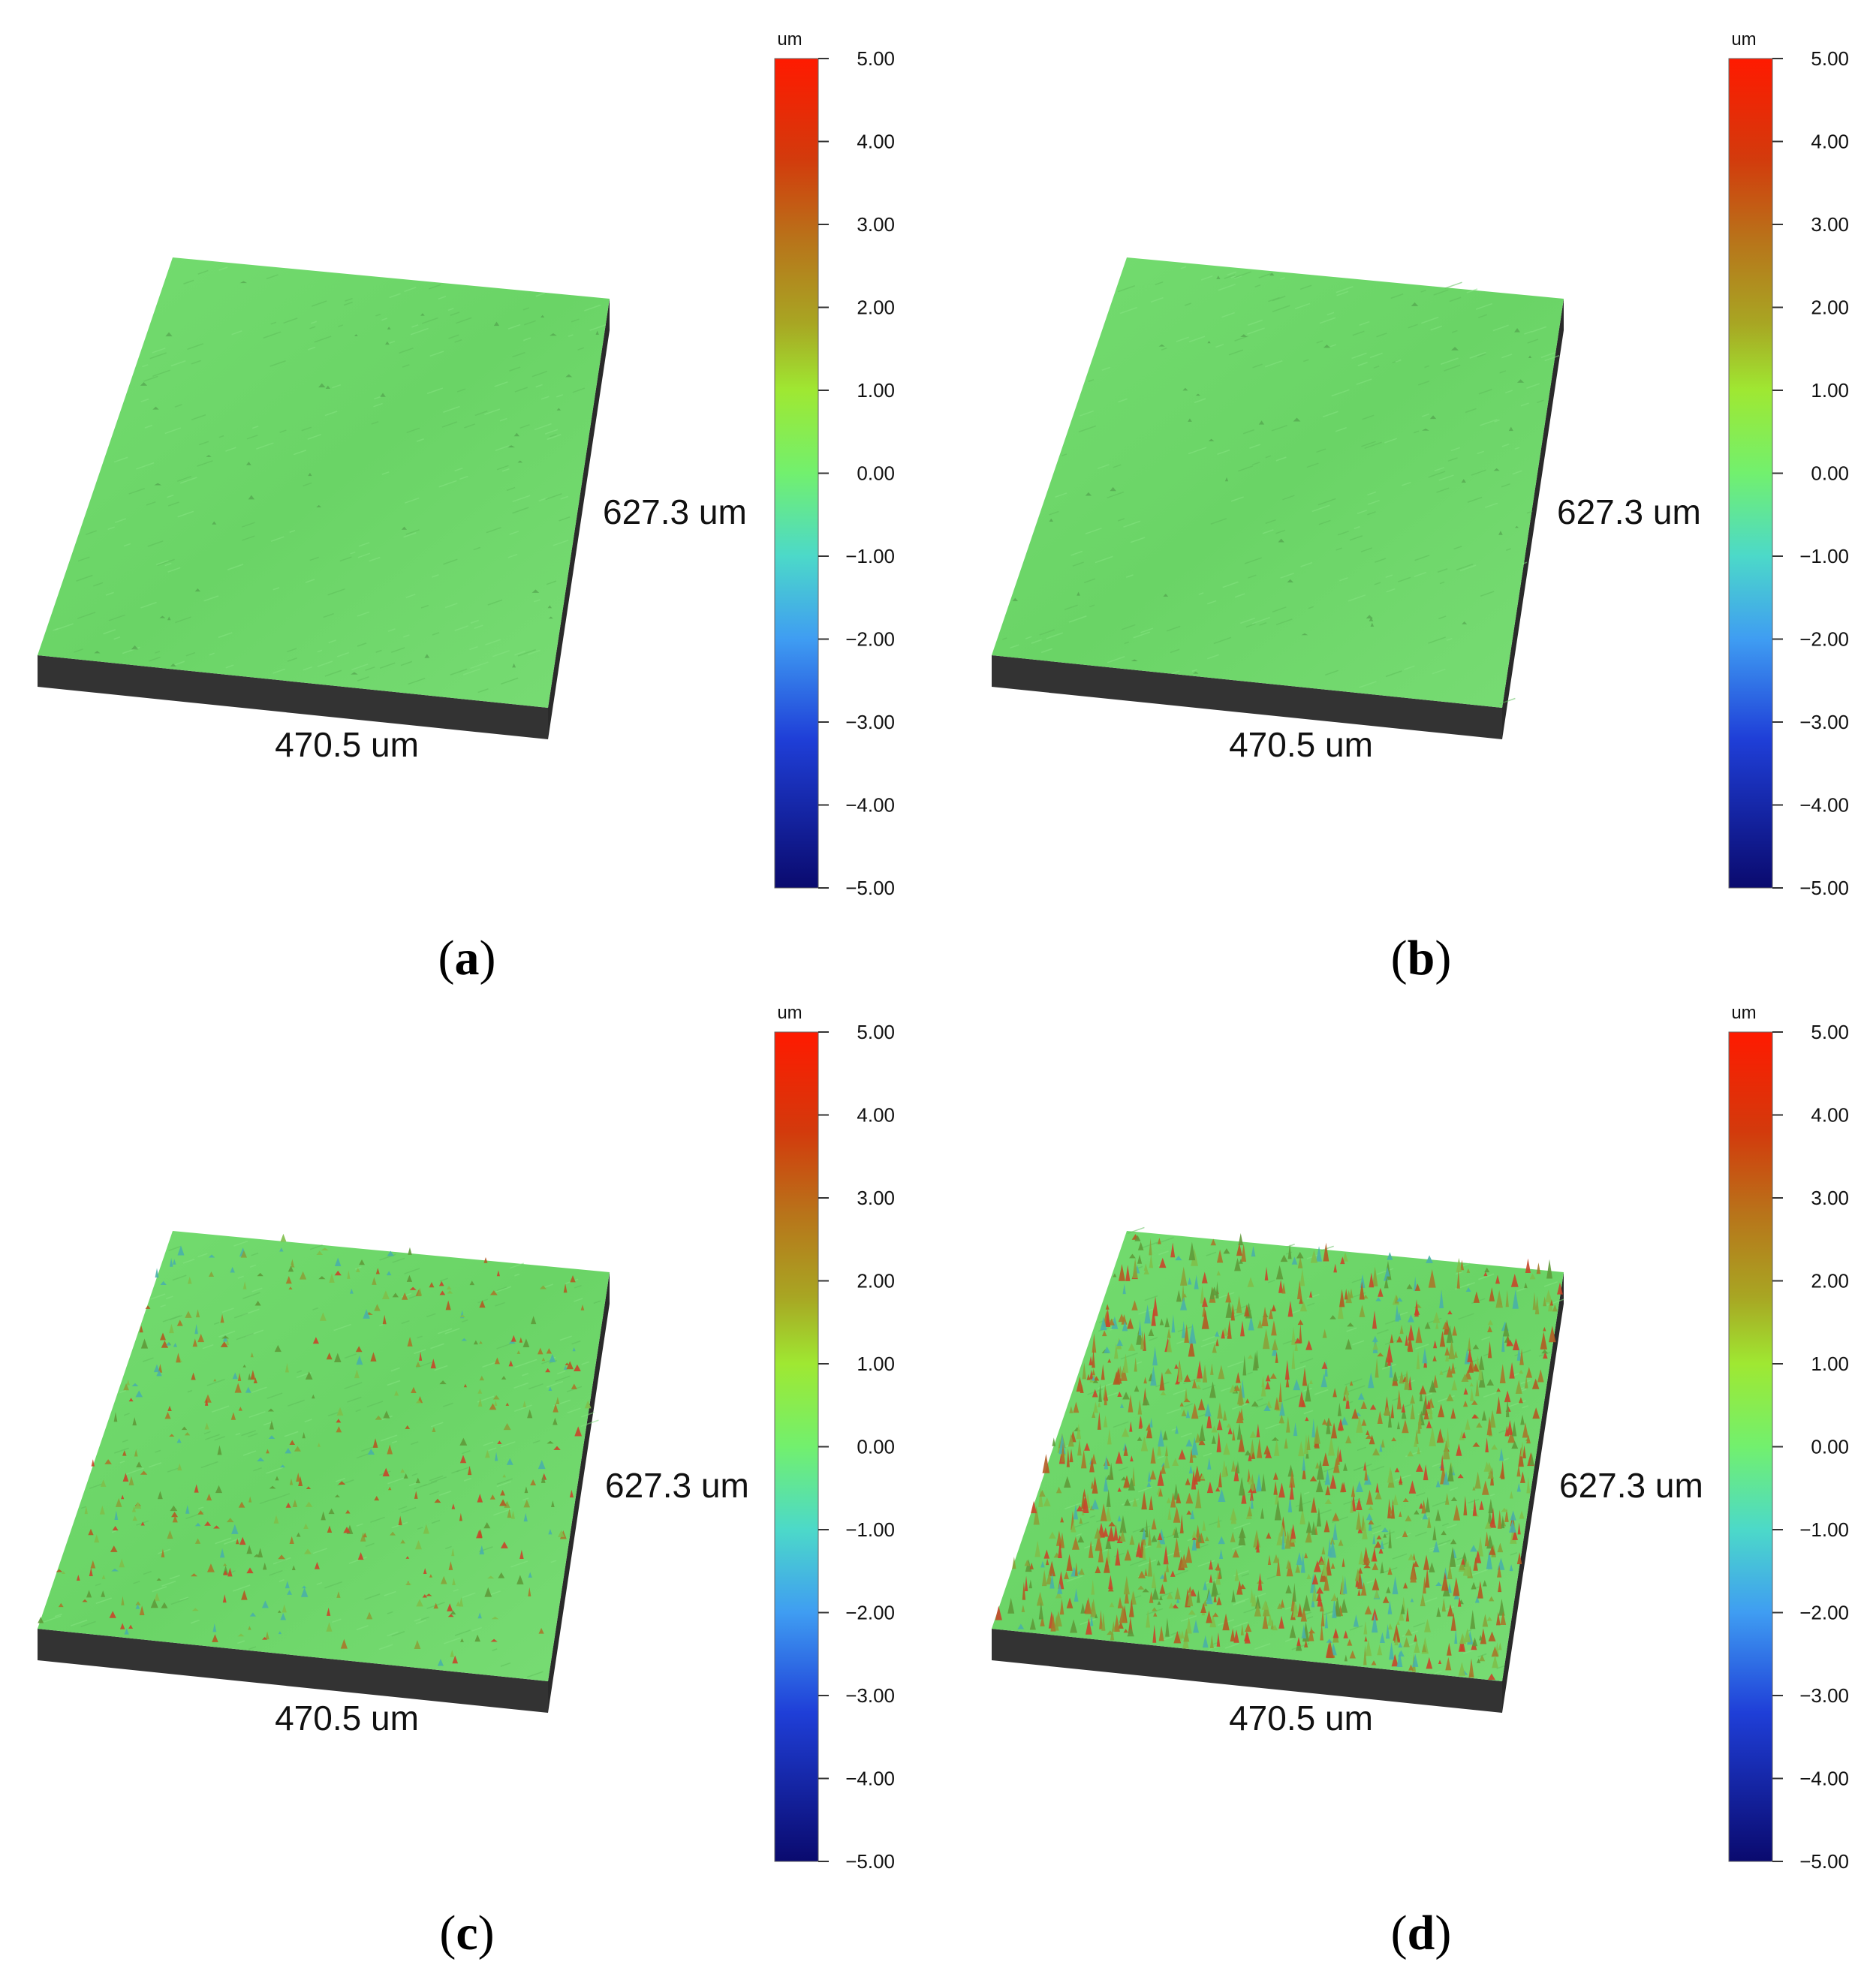  I want to click on colorbar-gradient, so click(1750, 473).